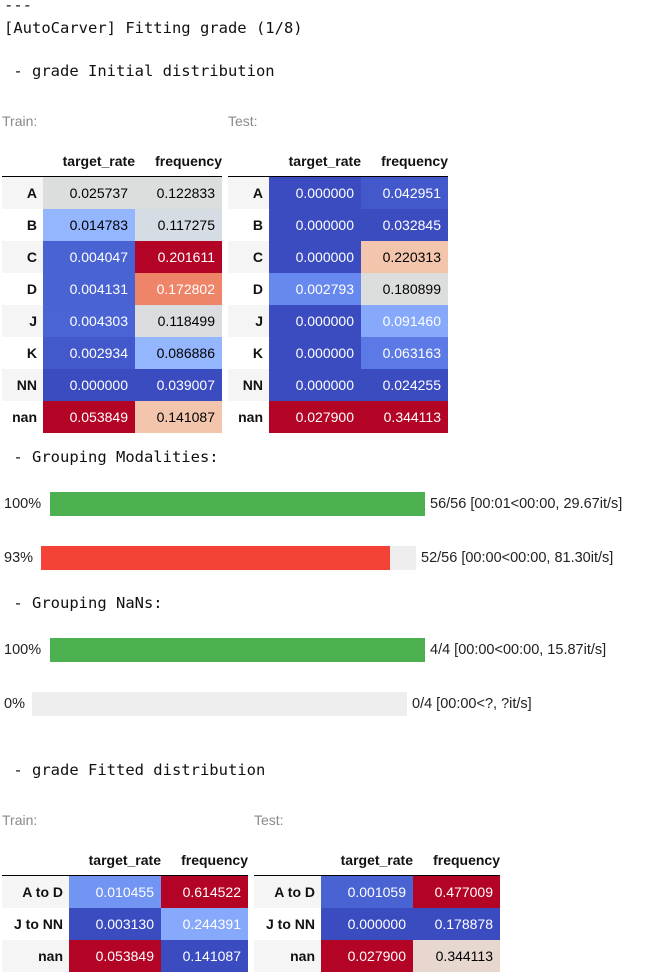 This screenshot has width=654, height=976. I want to click on frequency-cell: 0.220313, so click(404, 257).